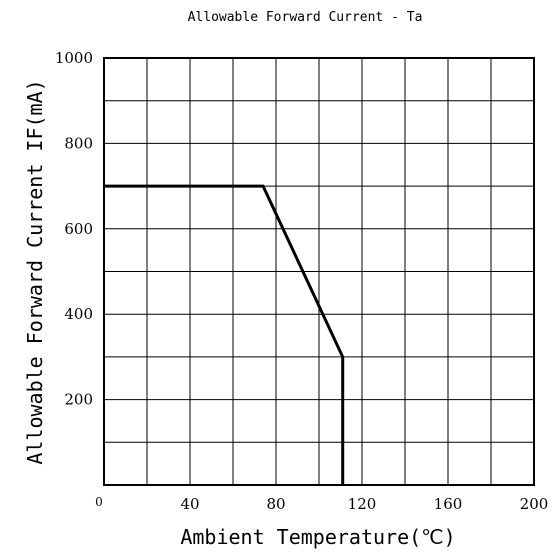 The height and width of the screenshot is (553, 558). I want to click on x-axis-label: Ambient Temperature(℃), so click(317, 537).